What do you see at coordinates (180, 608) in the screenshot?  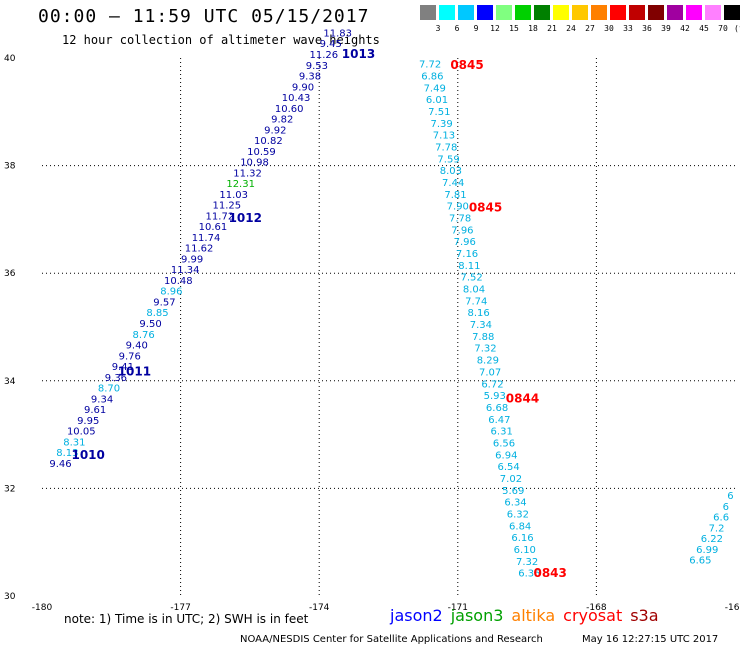 I see `x-tick-label: -177` at bounding box center [180, 608].